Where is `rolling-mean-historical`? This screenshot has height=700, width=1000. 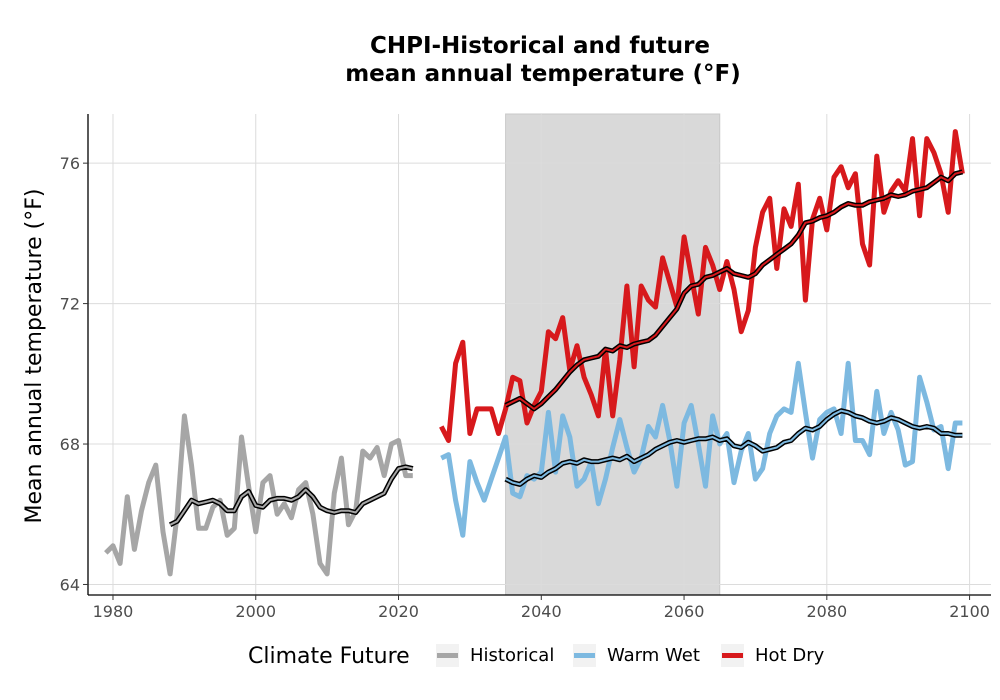
rolling-mean-historical is located at coordinates (291, 495).